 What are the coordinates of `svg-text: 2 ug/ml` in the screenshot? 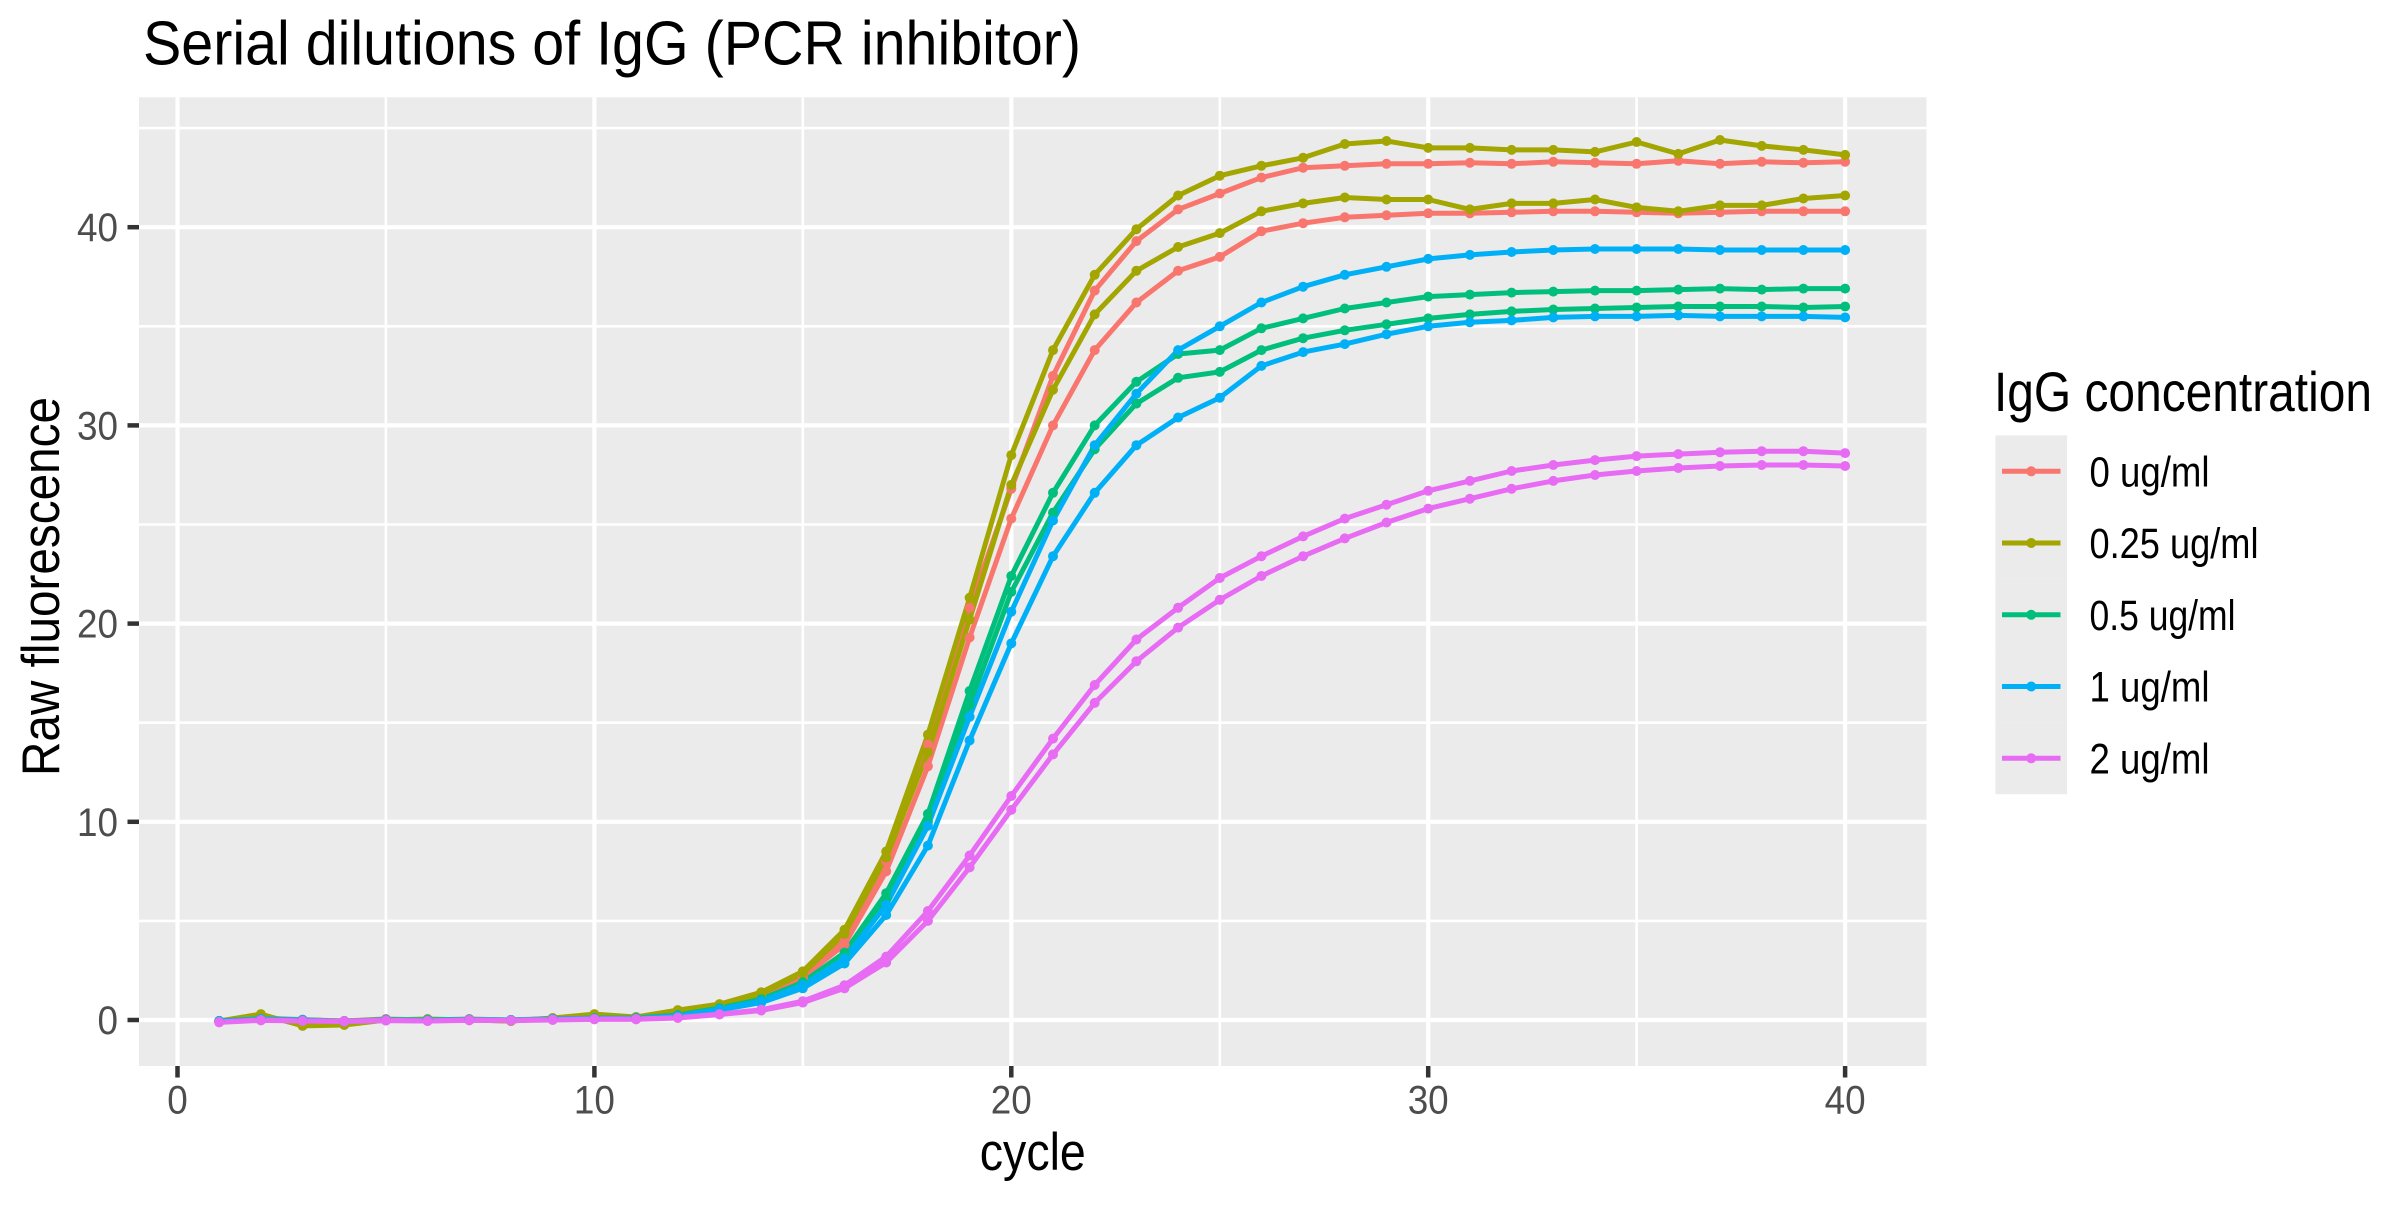 It's located at (2150, 760).